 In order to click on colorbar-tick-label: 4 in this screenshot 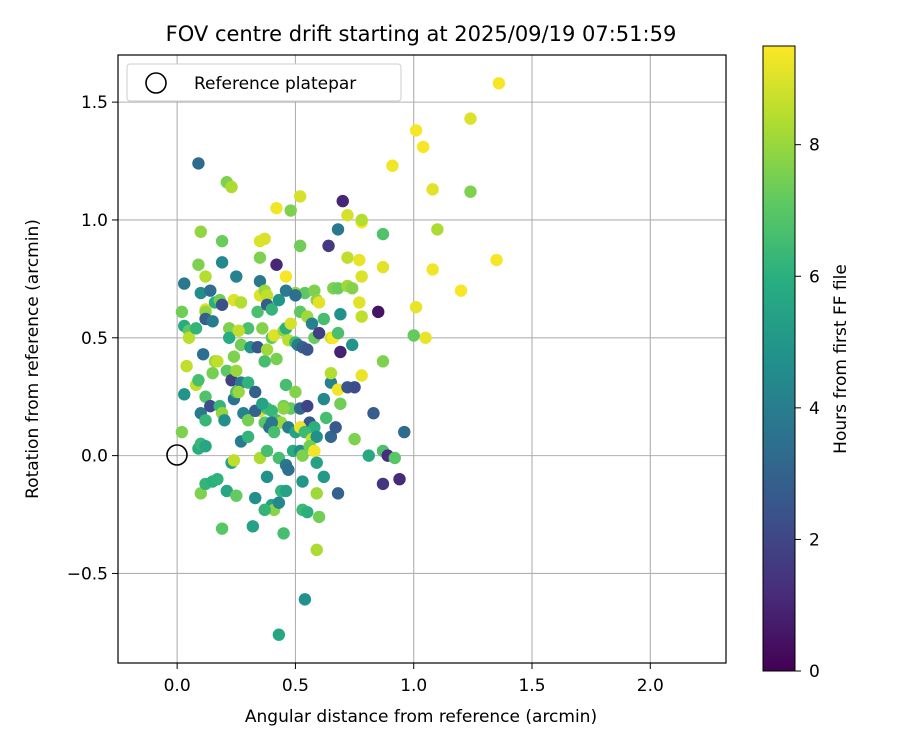, I will do `click(814, 409)`.